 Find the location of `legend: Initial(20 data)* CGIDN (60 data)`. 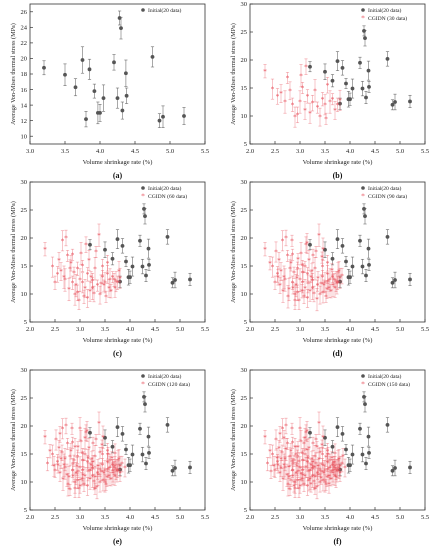

legend: Initial(20 data)* CGIDN (60 data) is located at coordinates (164, 193).